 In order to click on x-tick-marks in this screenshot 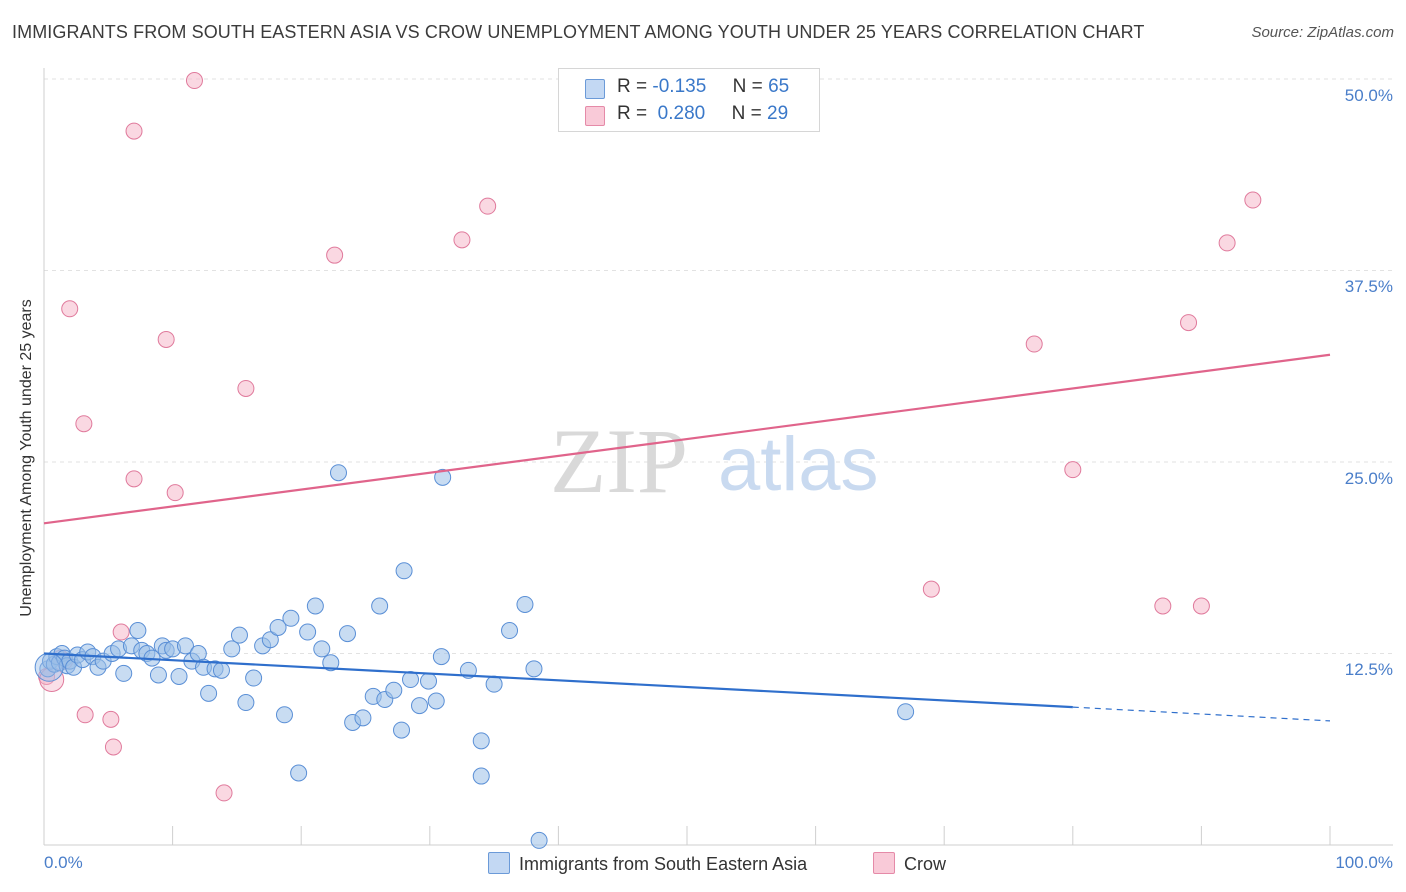, I will do `click(687, 835)`.